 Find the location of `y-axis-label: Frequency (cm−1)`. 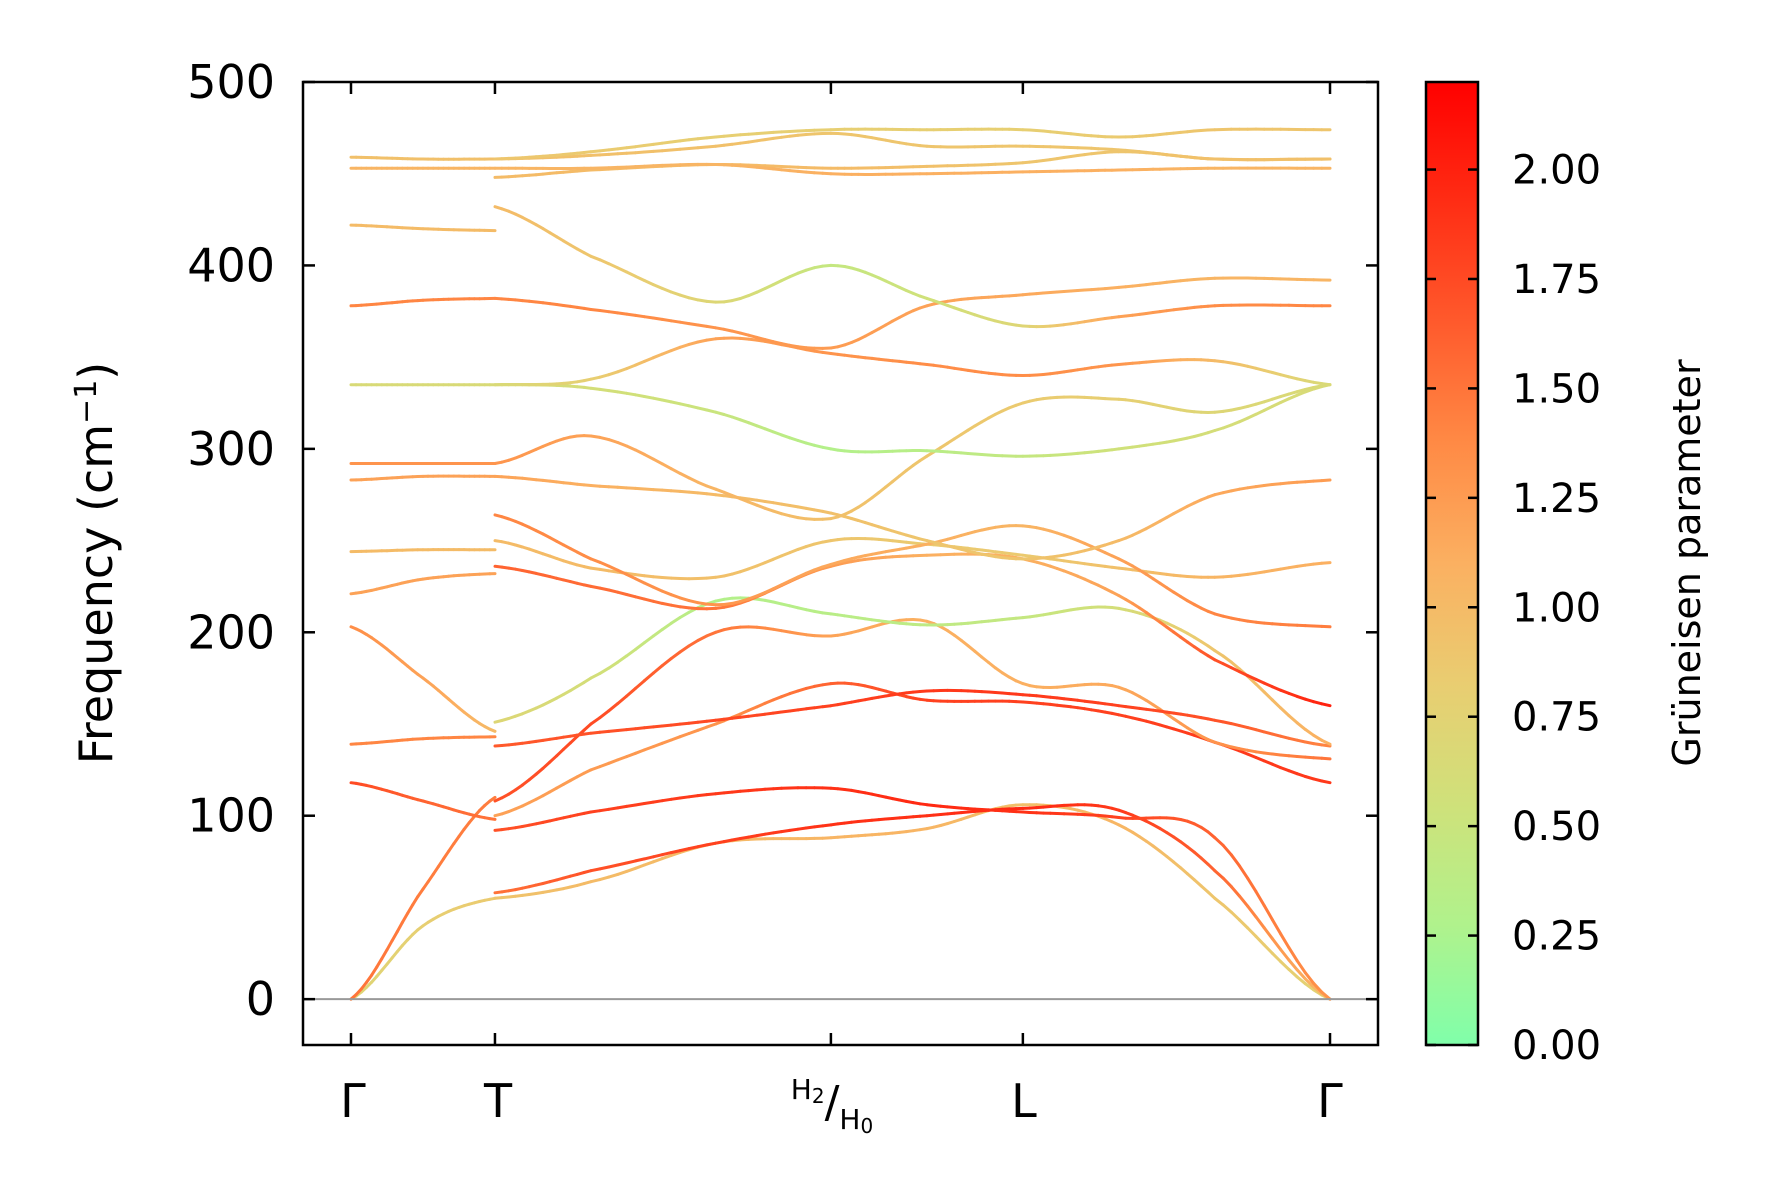

y-axis-label: Frequency (cm−1) is located at coordinates (96, 563).